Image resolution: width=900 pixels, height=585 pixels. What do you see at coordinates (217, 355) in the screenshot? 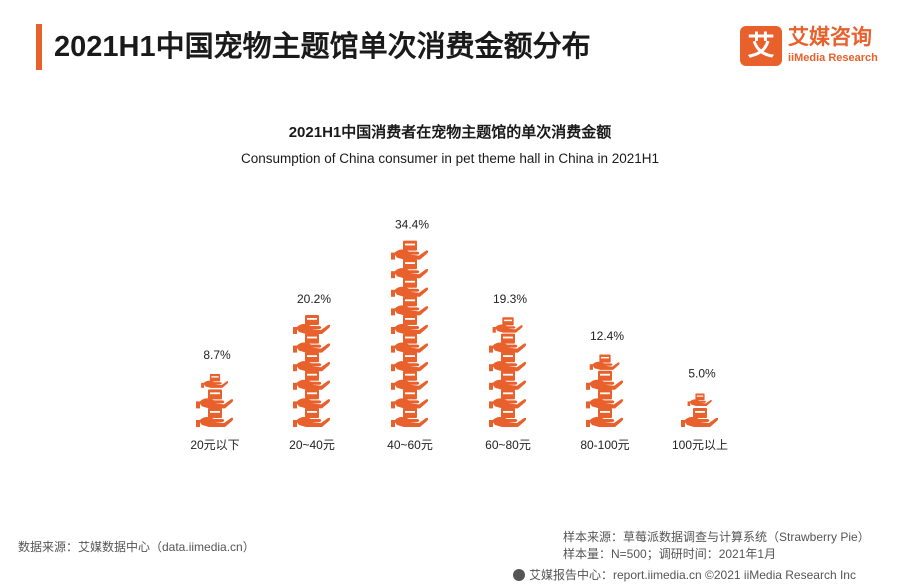
I see `data-label: 8.7%` at bounding box center [217, 355].